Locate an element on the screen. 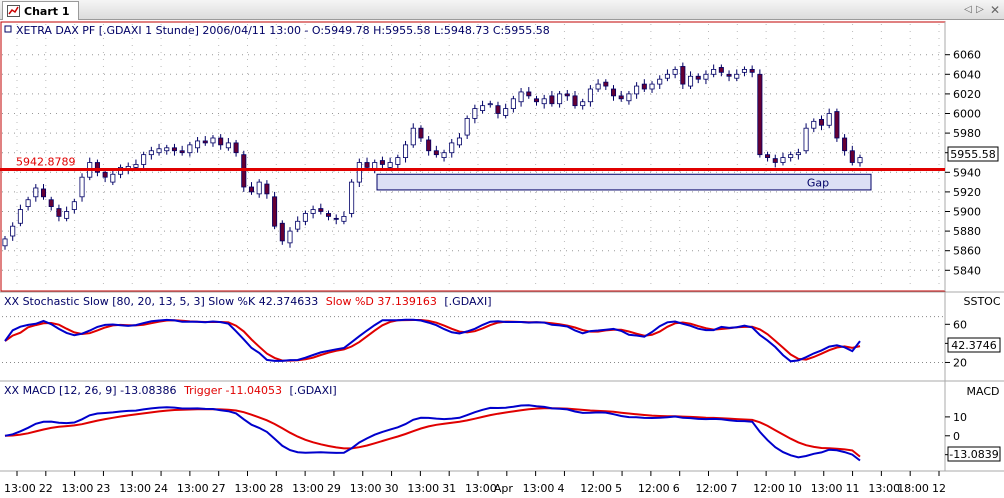  scroll-right-icon: ▷ is located at coordinates (980, 9).